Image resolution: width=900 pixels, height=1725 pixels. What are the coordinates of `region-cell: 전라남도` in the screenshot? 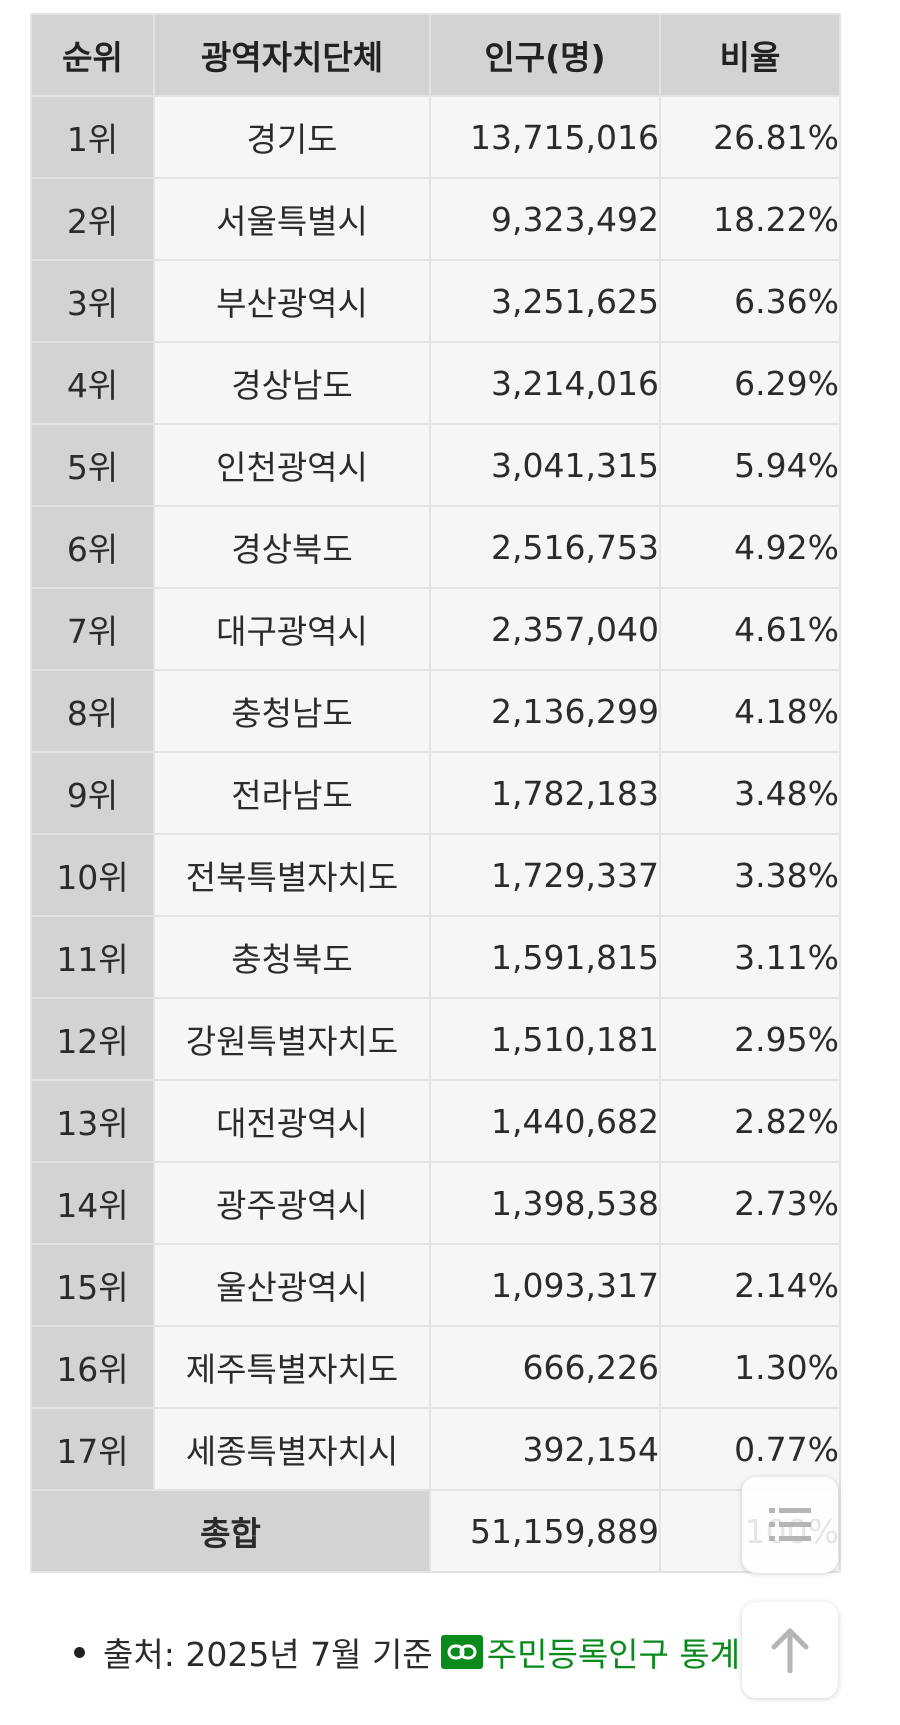 It's located at (292, 793).